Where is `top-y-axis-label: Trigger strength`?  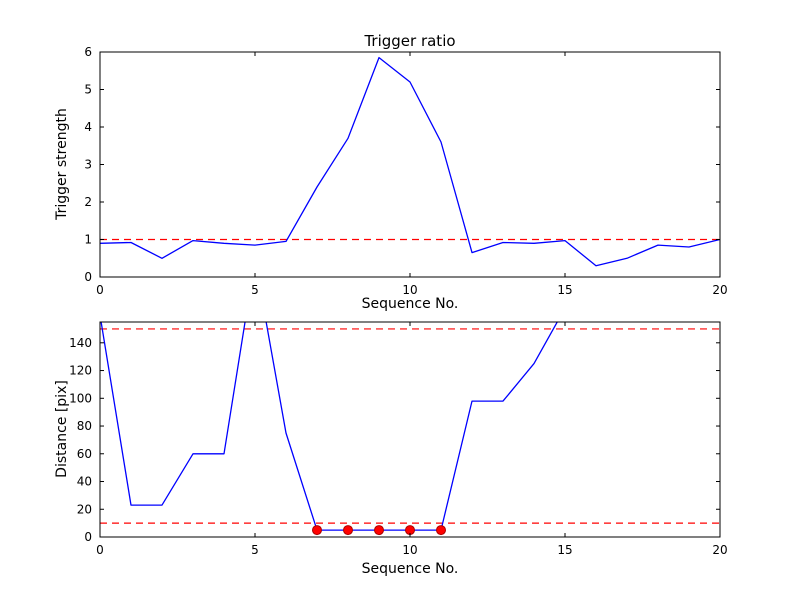 top-y-axis-label: Trigger strength is located at coordinates (62, 164).